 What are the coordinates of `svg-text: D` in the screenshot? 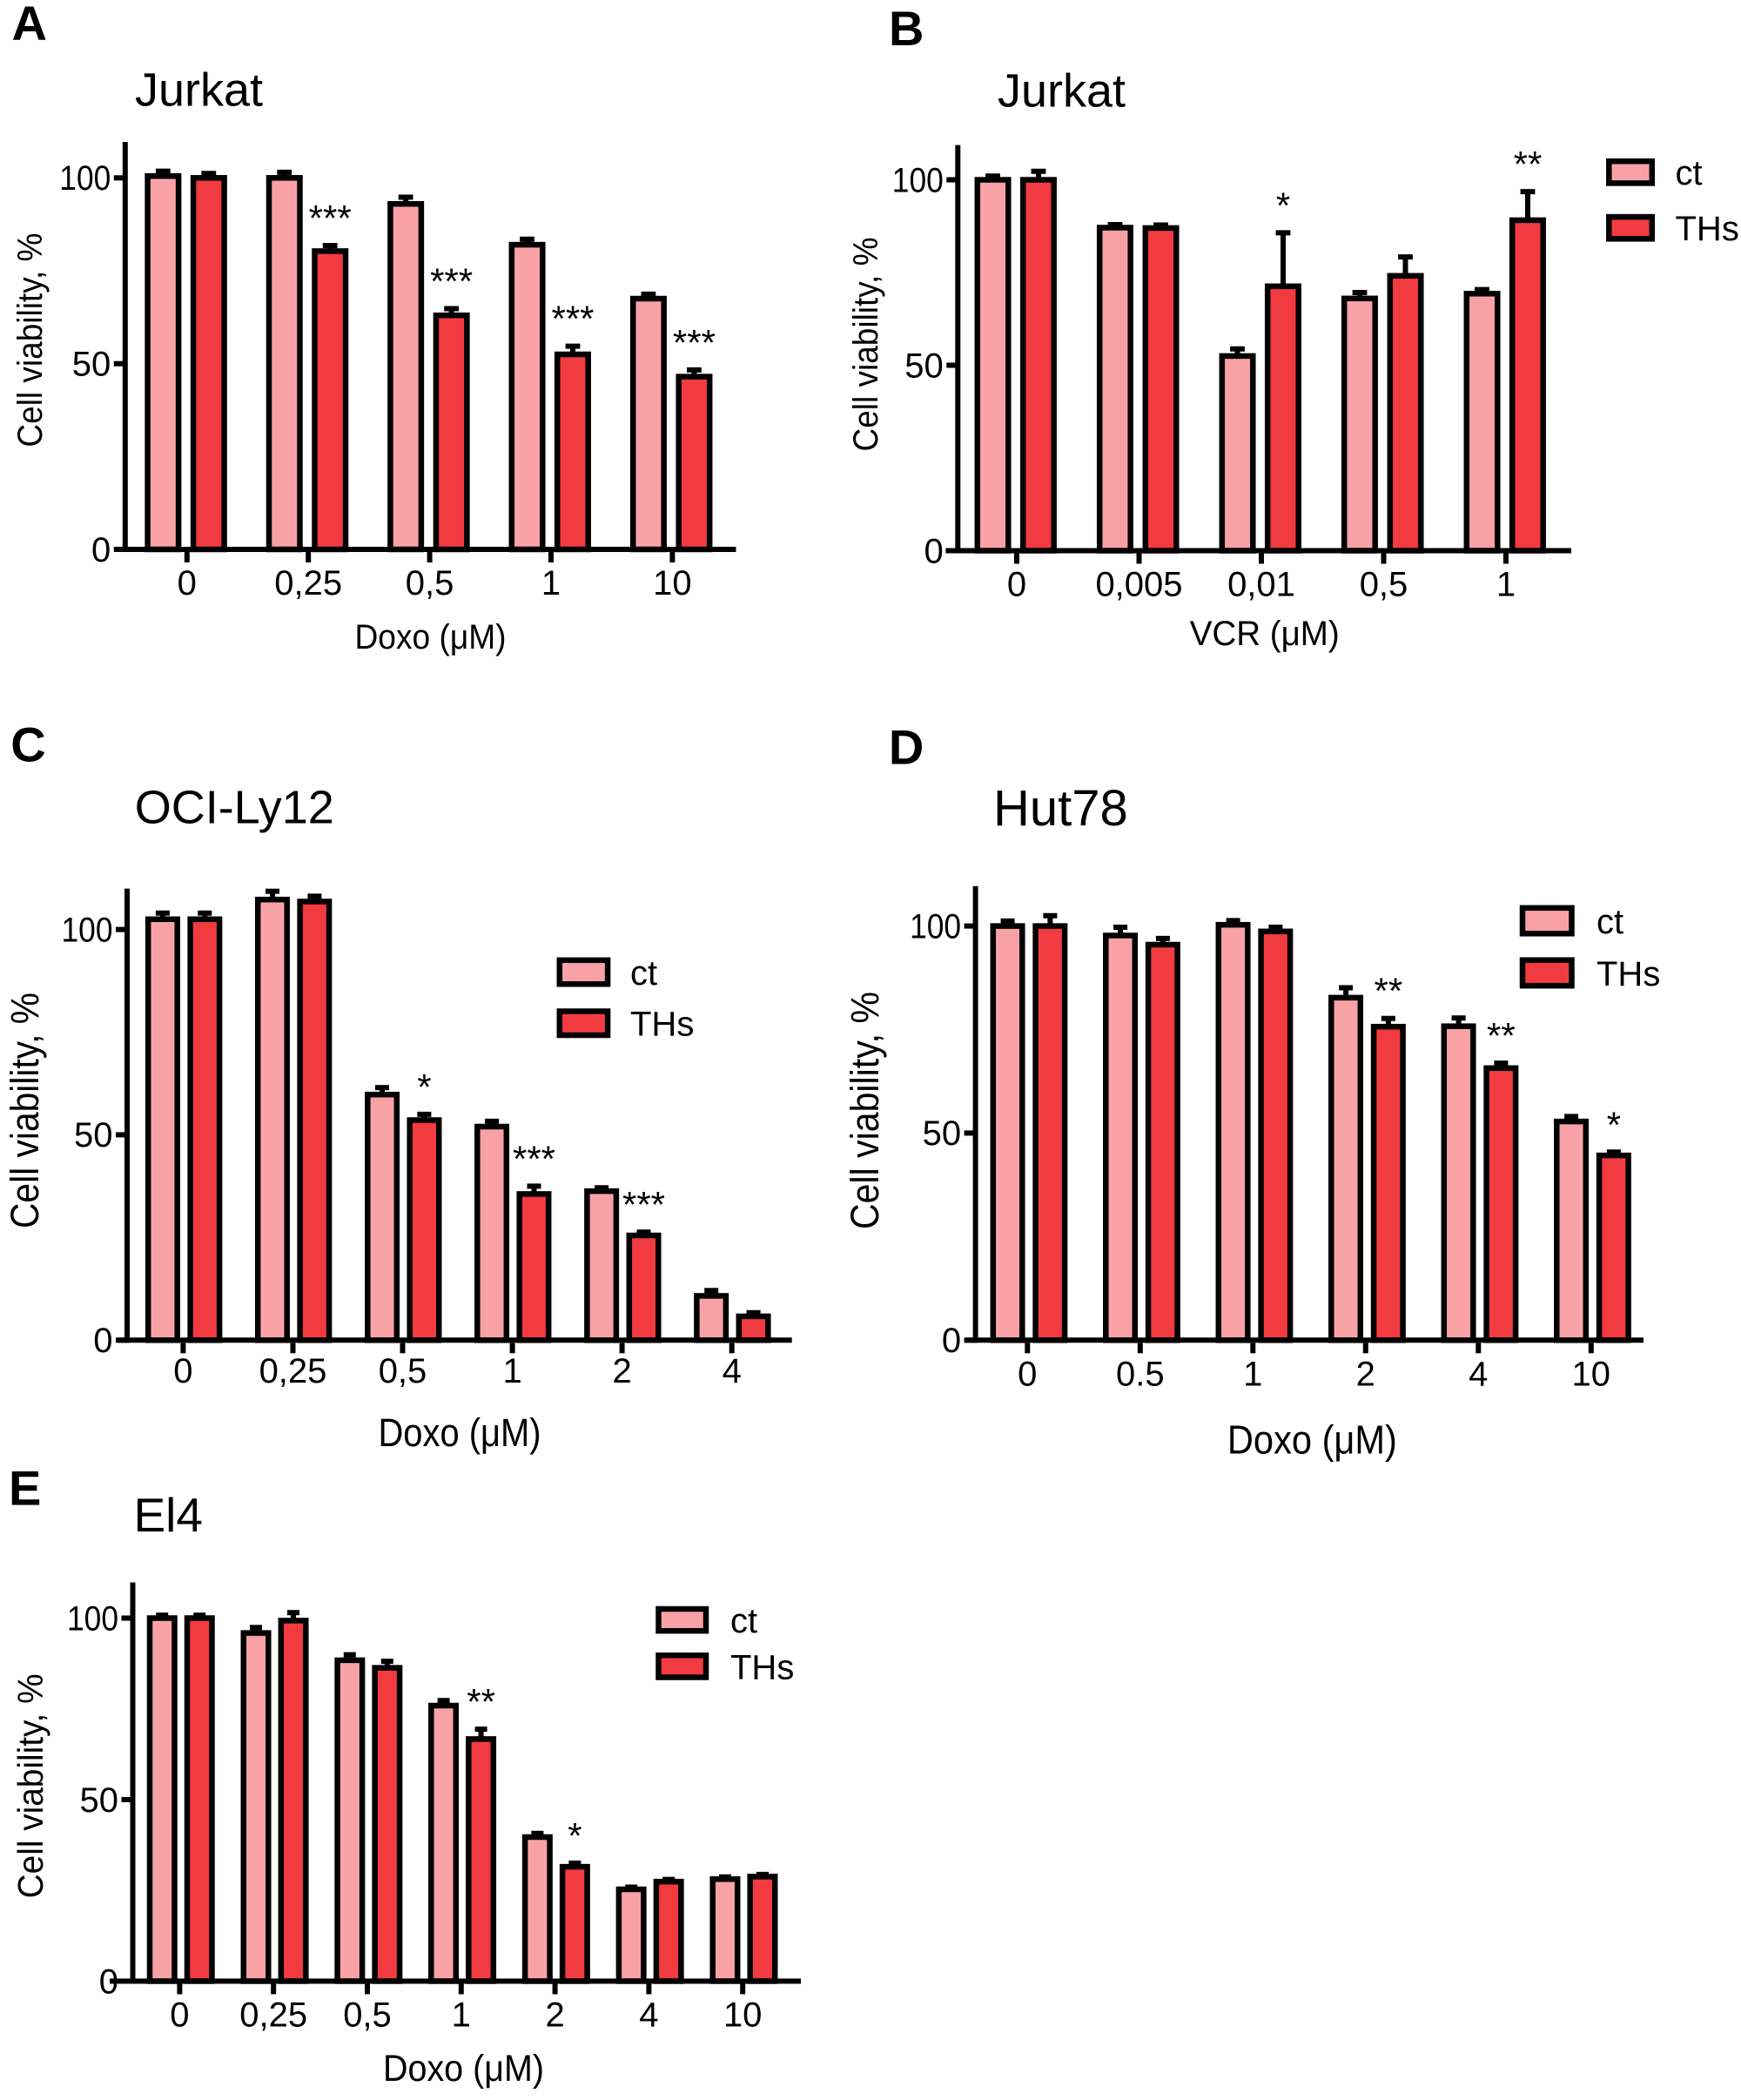 It's located at (907, 747).